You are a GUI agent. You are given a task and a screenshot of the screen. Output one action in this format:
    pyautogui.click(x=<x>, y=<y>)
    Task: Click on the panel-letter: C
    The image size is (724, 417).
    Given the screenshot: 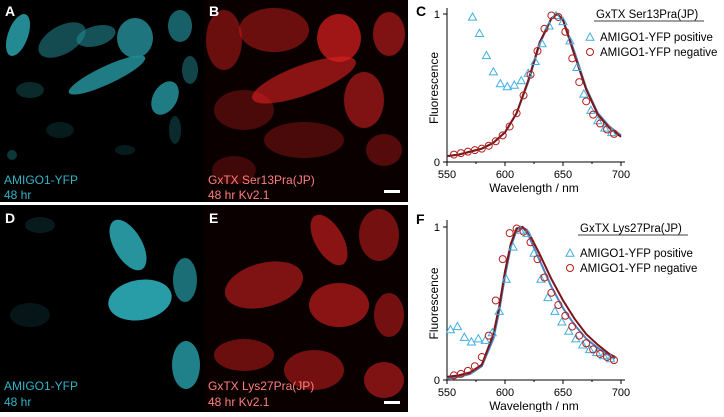 What is the action you would take?
    pyautogui.click(x=421, y=11)
    